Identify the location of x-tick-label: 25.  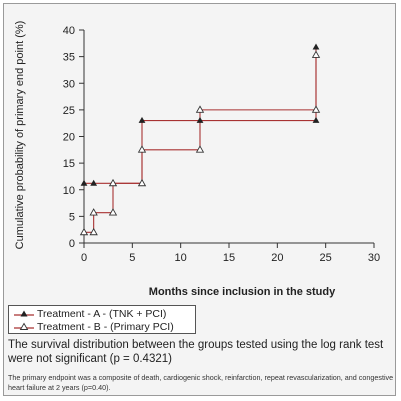
(326, 258).